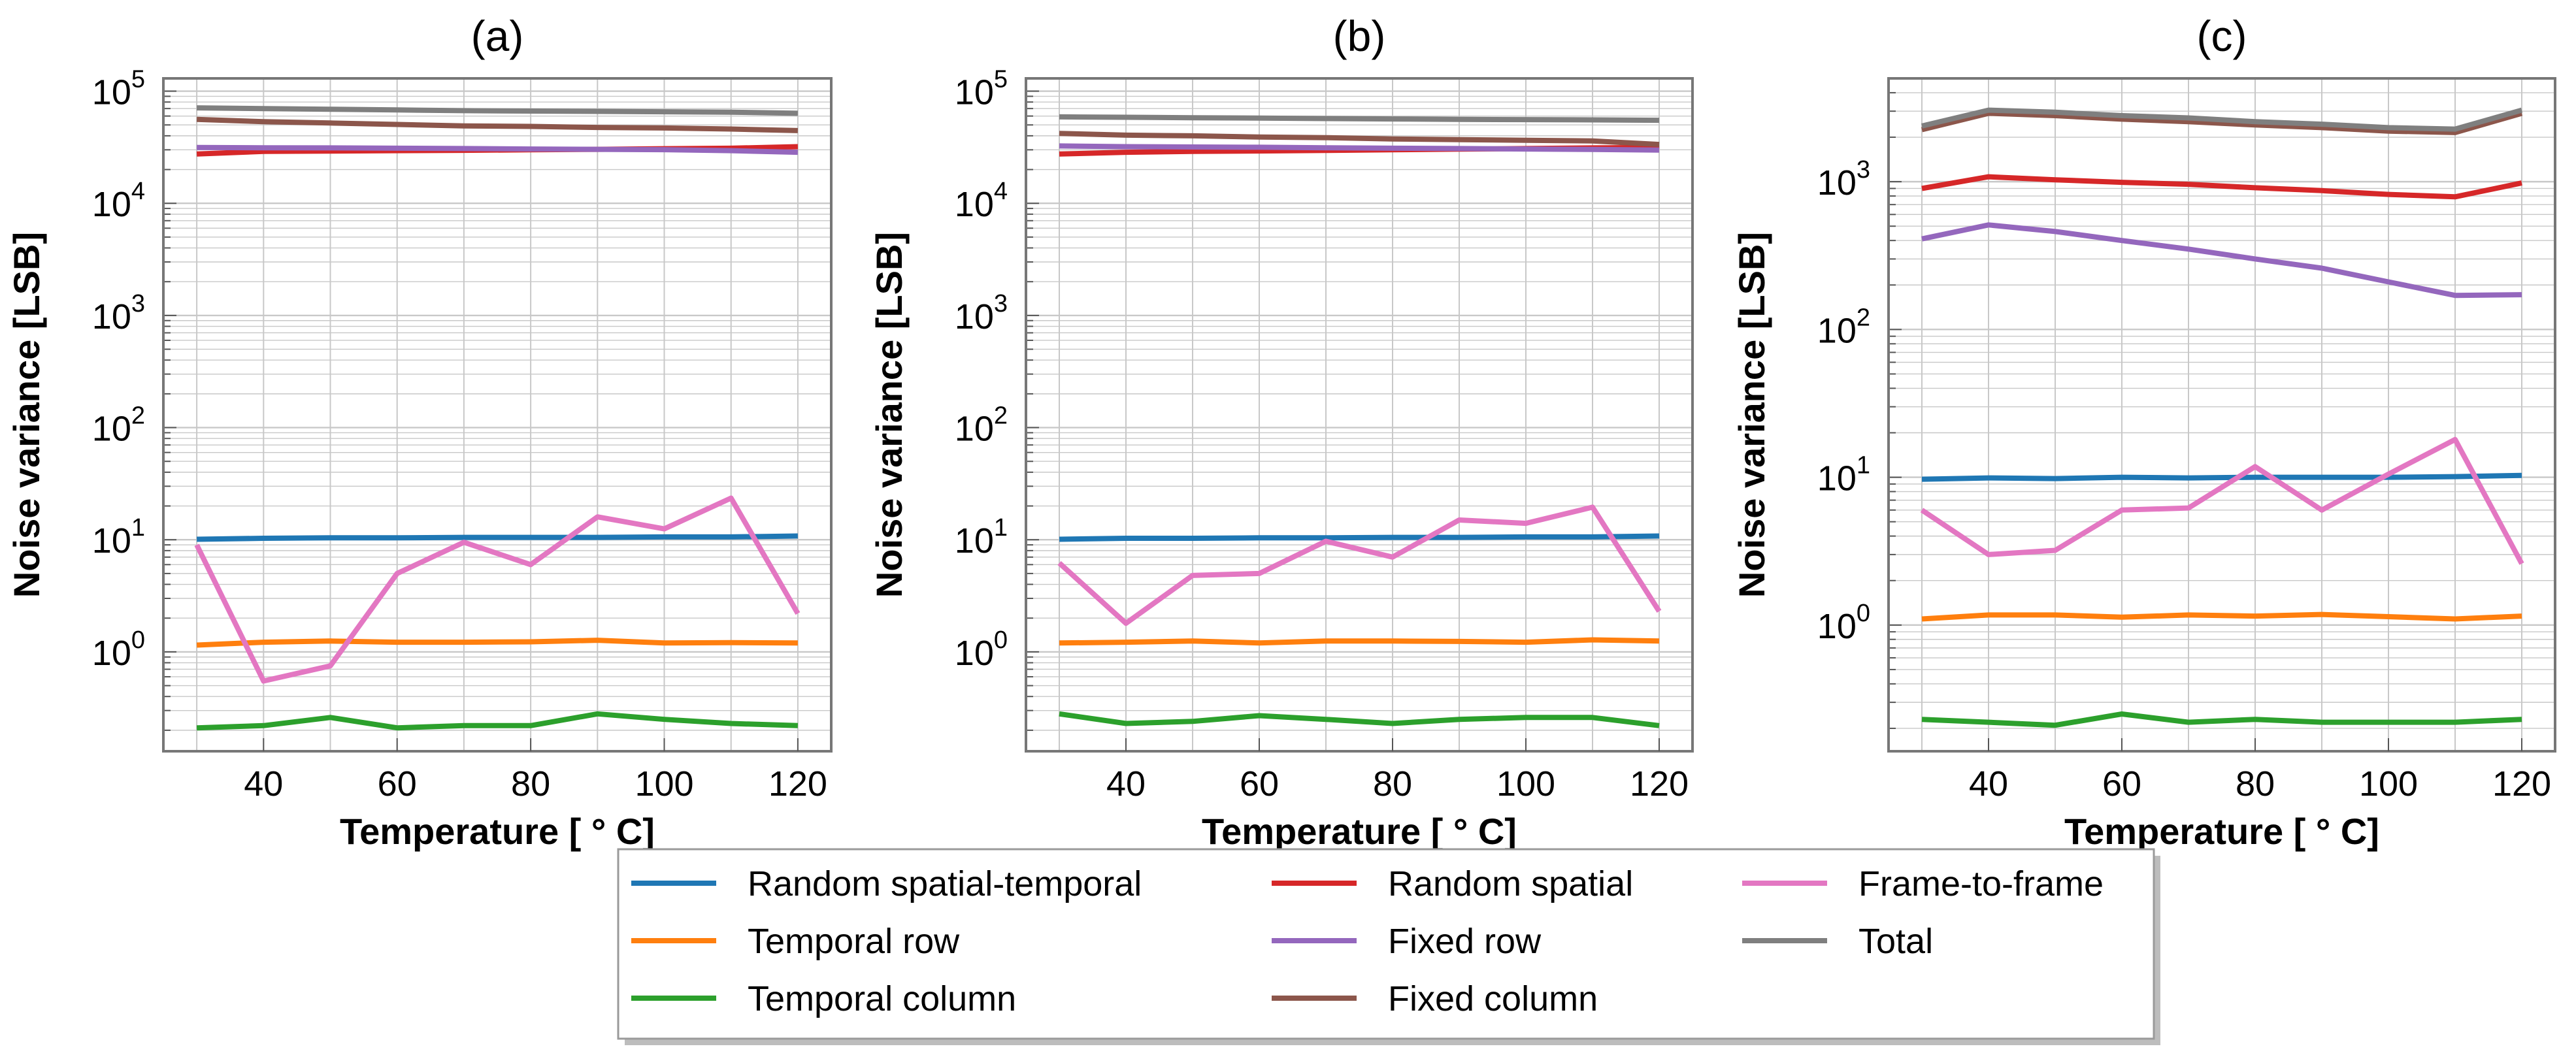 The width and height of the screenshot is (2576, 1055). What do you see at coordinates (497, 36) in the screenshot?
I see `panel-title: (a)` at bounding box center [497, 36].